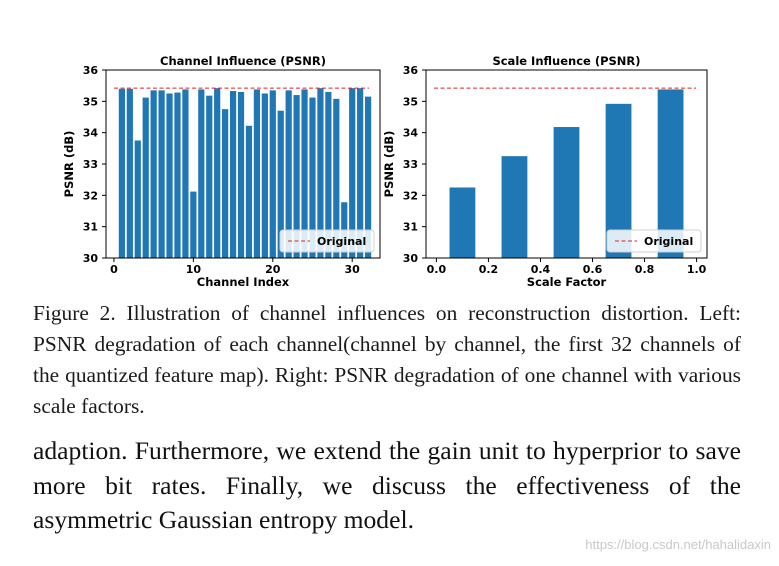  What do you see at coordinates (411, 70) in the screenshot?
I see `scale-ytick-label: 36` at bounding box center [411, 70].